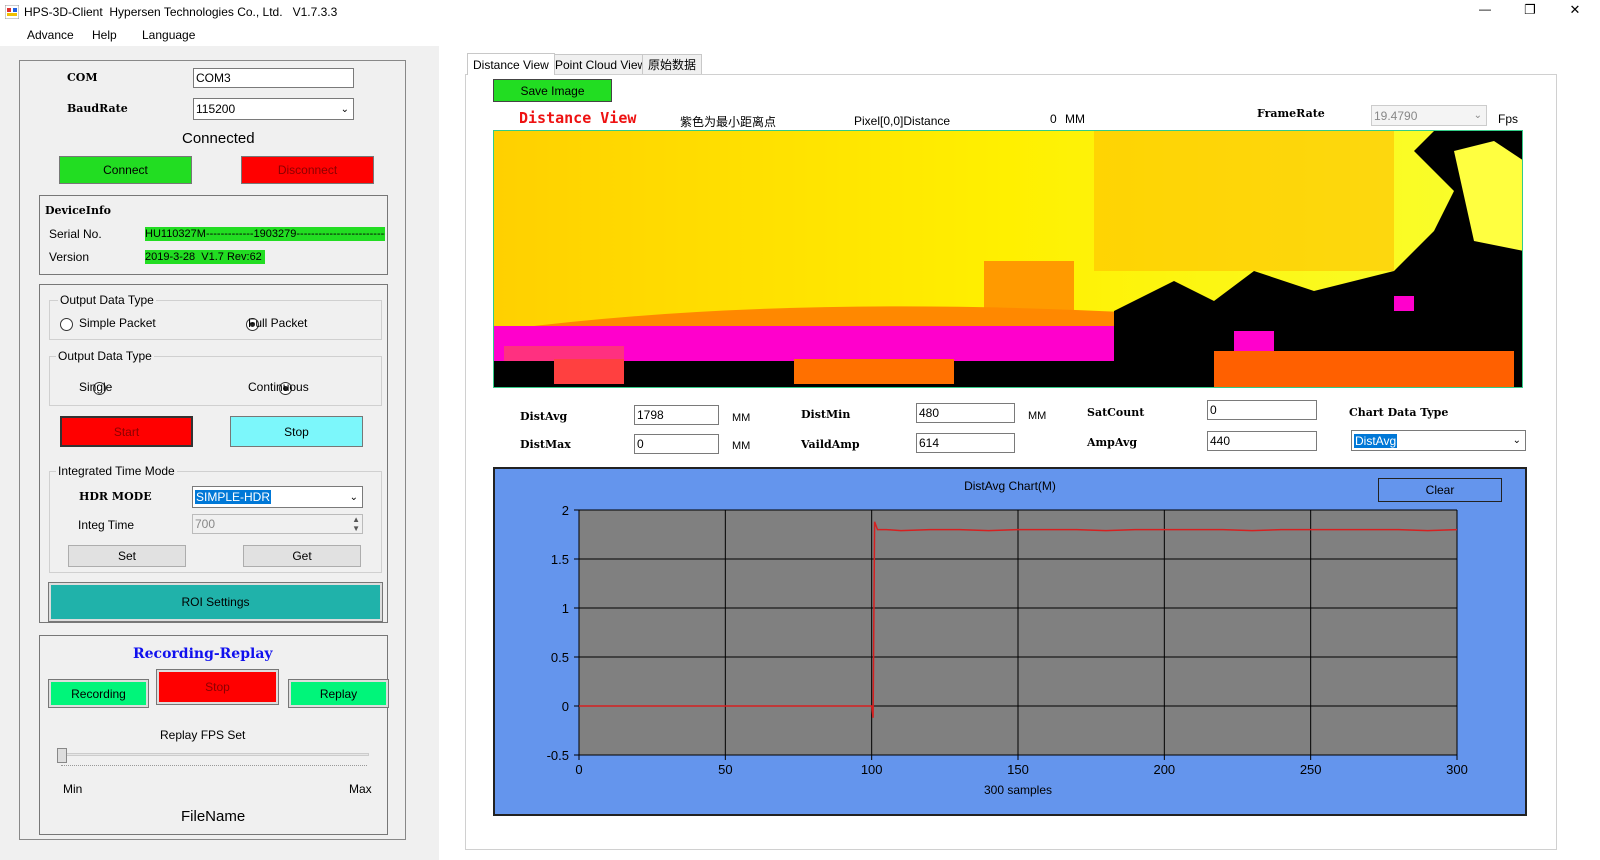 The height and width of the screenshot is (860, 1600). Describe the element at coordinates (1116, 412) in the screenshot. I see `satcount-label: SatCount` at that location.